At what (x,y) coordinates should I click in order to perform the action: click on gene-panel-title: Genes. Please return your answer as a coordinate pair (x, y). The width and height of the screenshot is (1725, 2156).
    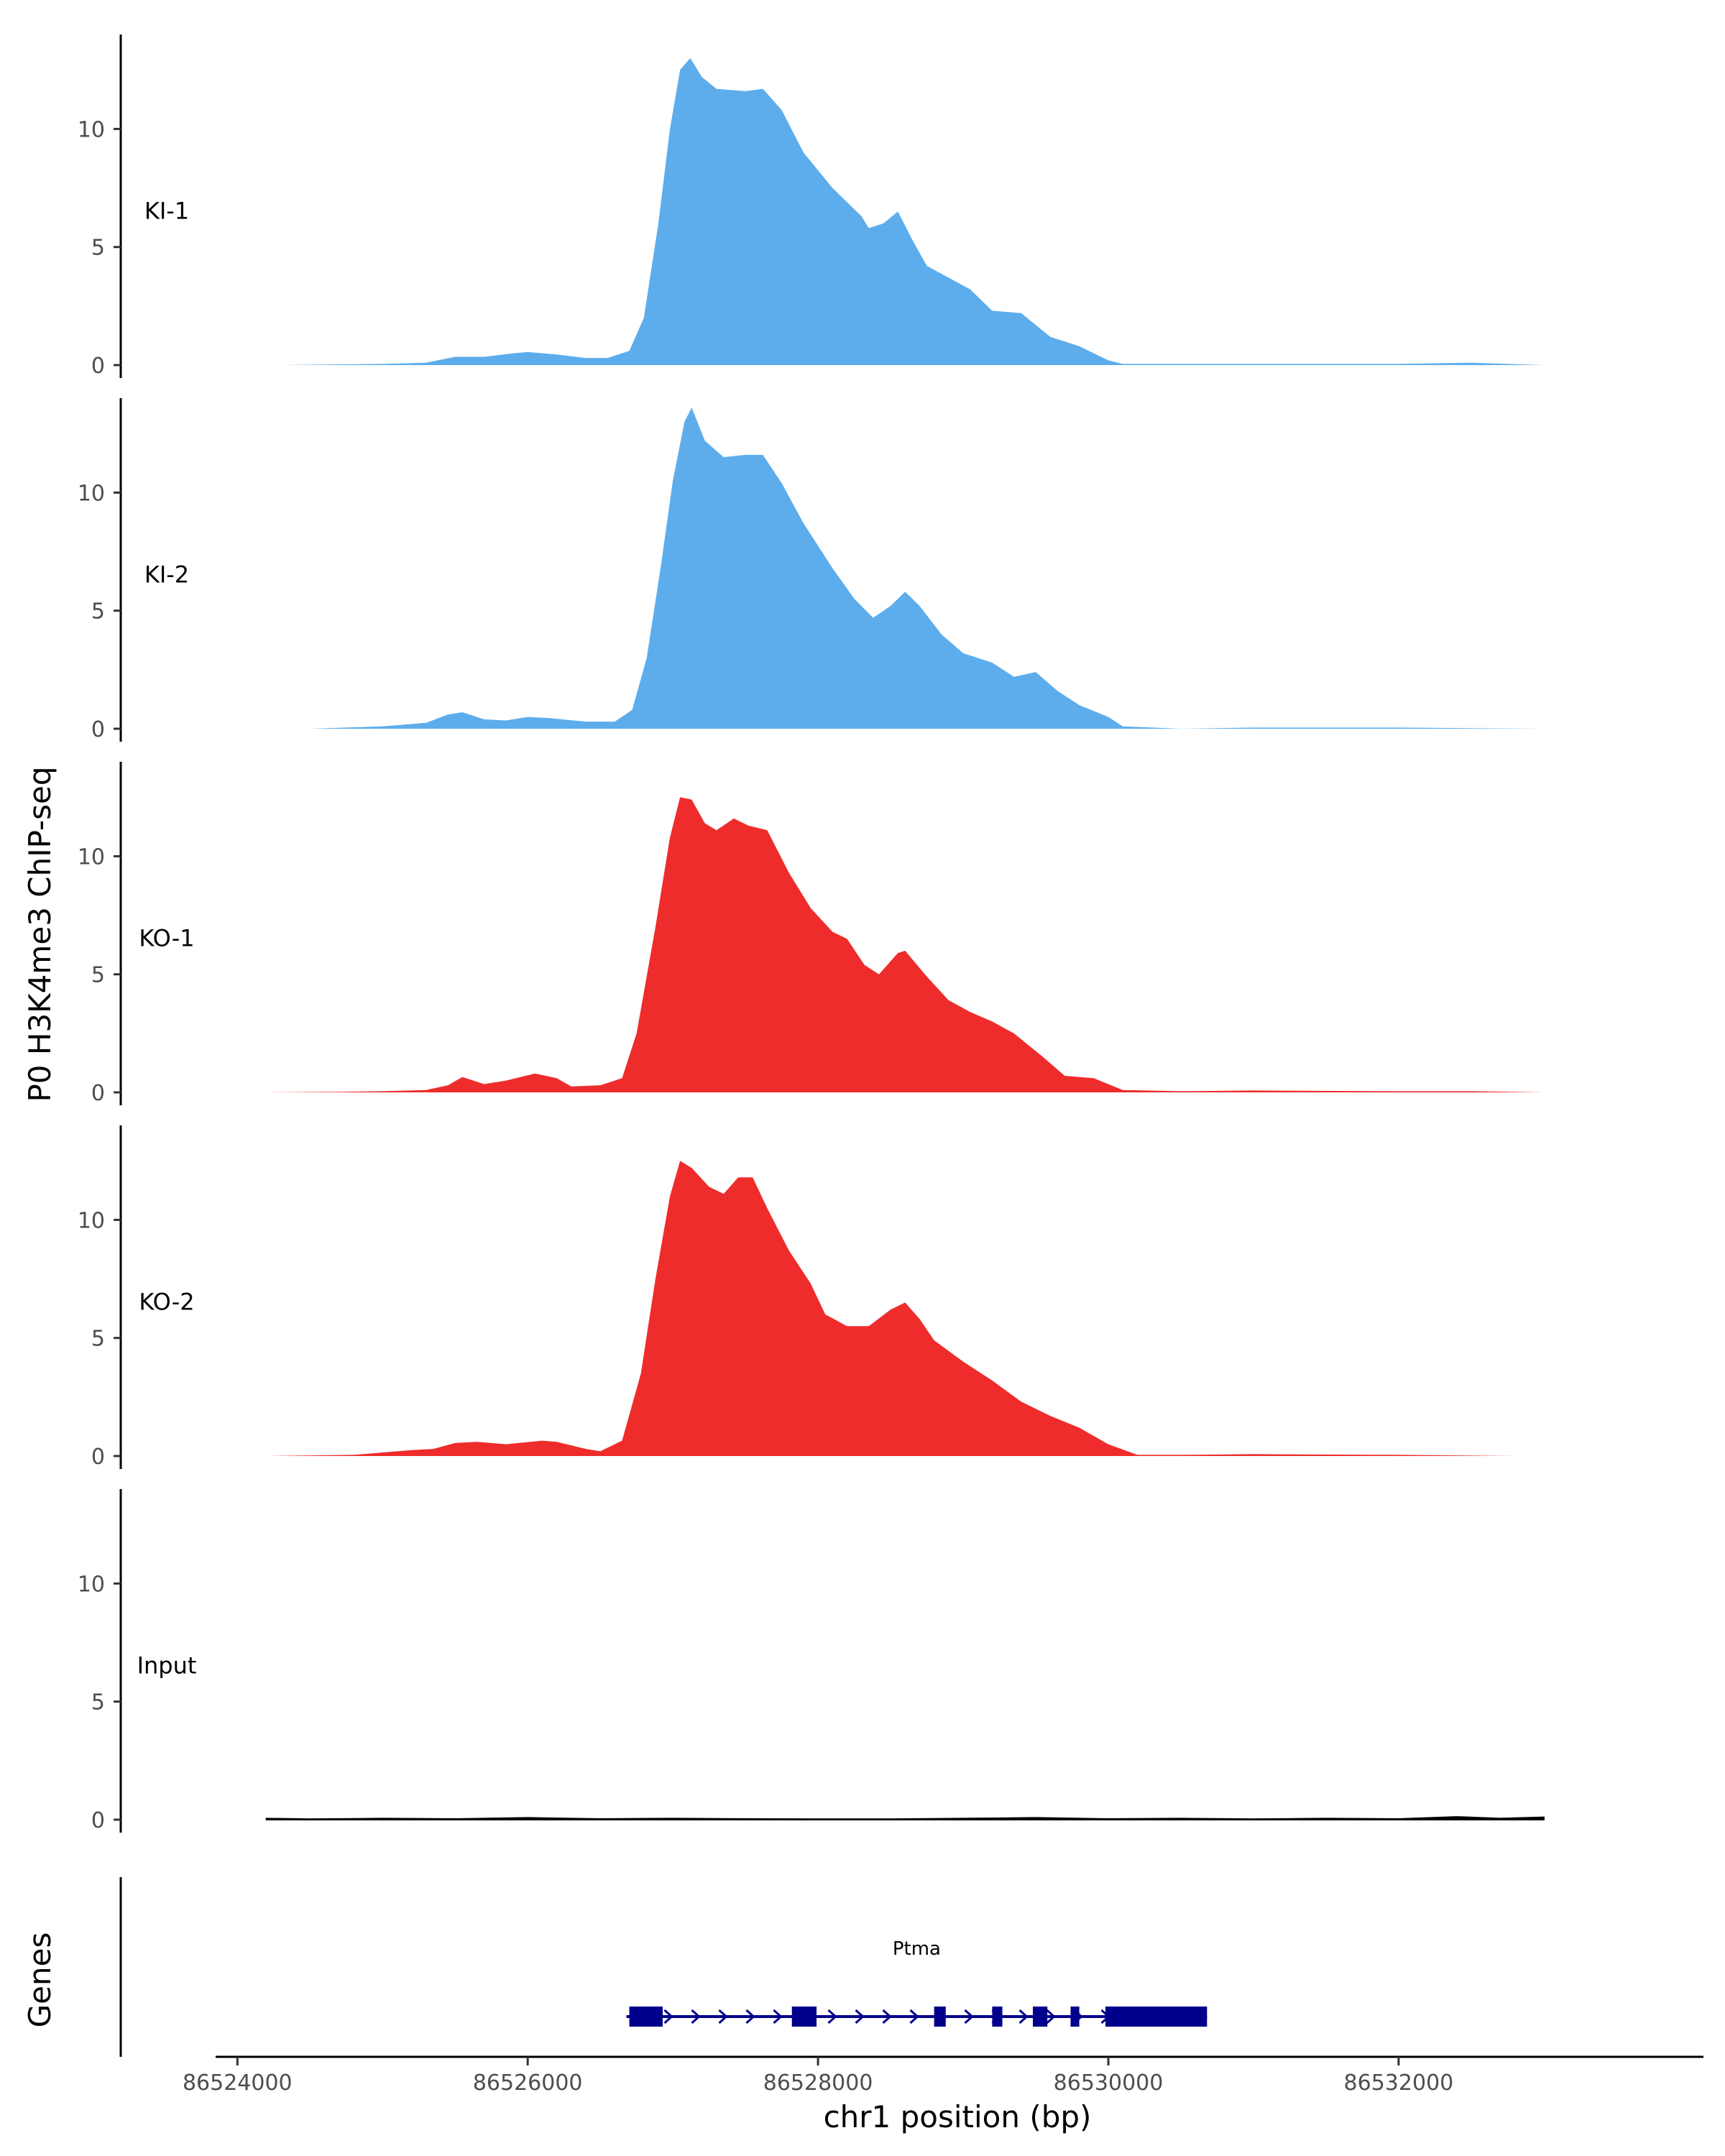
    Looking at the image, I should click on (40, 1980).